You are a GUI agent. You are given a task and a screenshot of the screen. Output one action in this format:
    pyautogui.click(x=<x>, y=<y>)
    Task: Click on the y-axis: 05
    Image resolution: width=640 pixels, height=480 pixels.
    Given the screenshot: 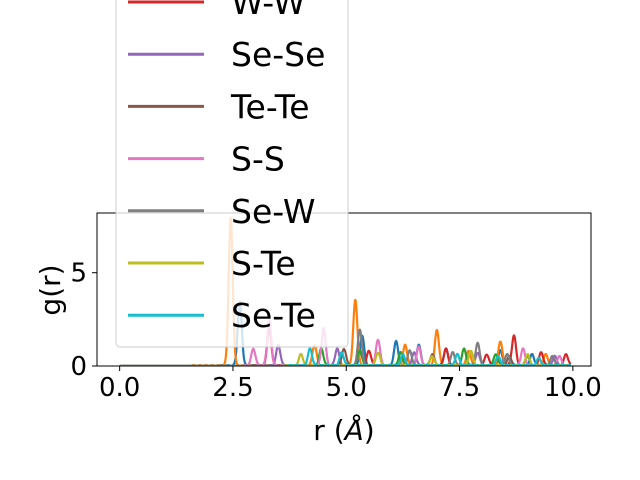 What is the action you would take?
    pyautogui.click(x=83, y=320)
    